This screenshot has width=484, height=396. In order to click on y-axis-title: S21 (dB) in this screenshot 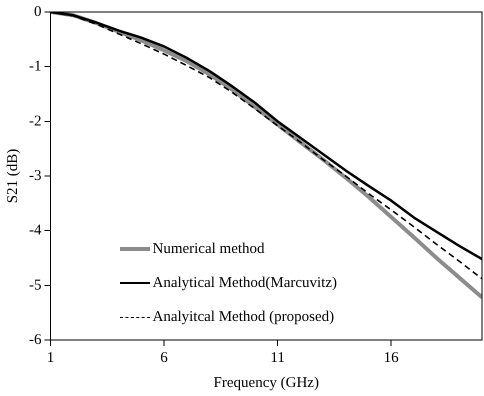, I will do `click(12, 176)`.